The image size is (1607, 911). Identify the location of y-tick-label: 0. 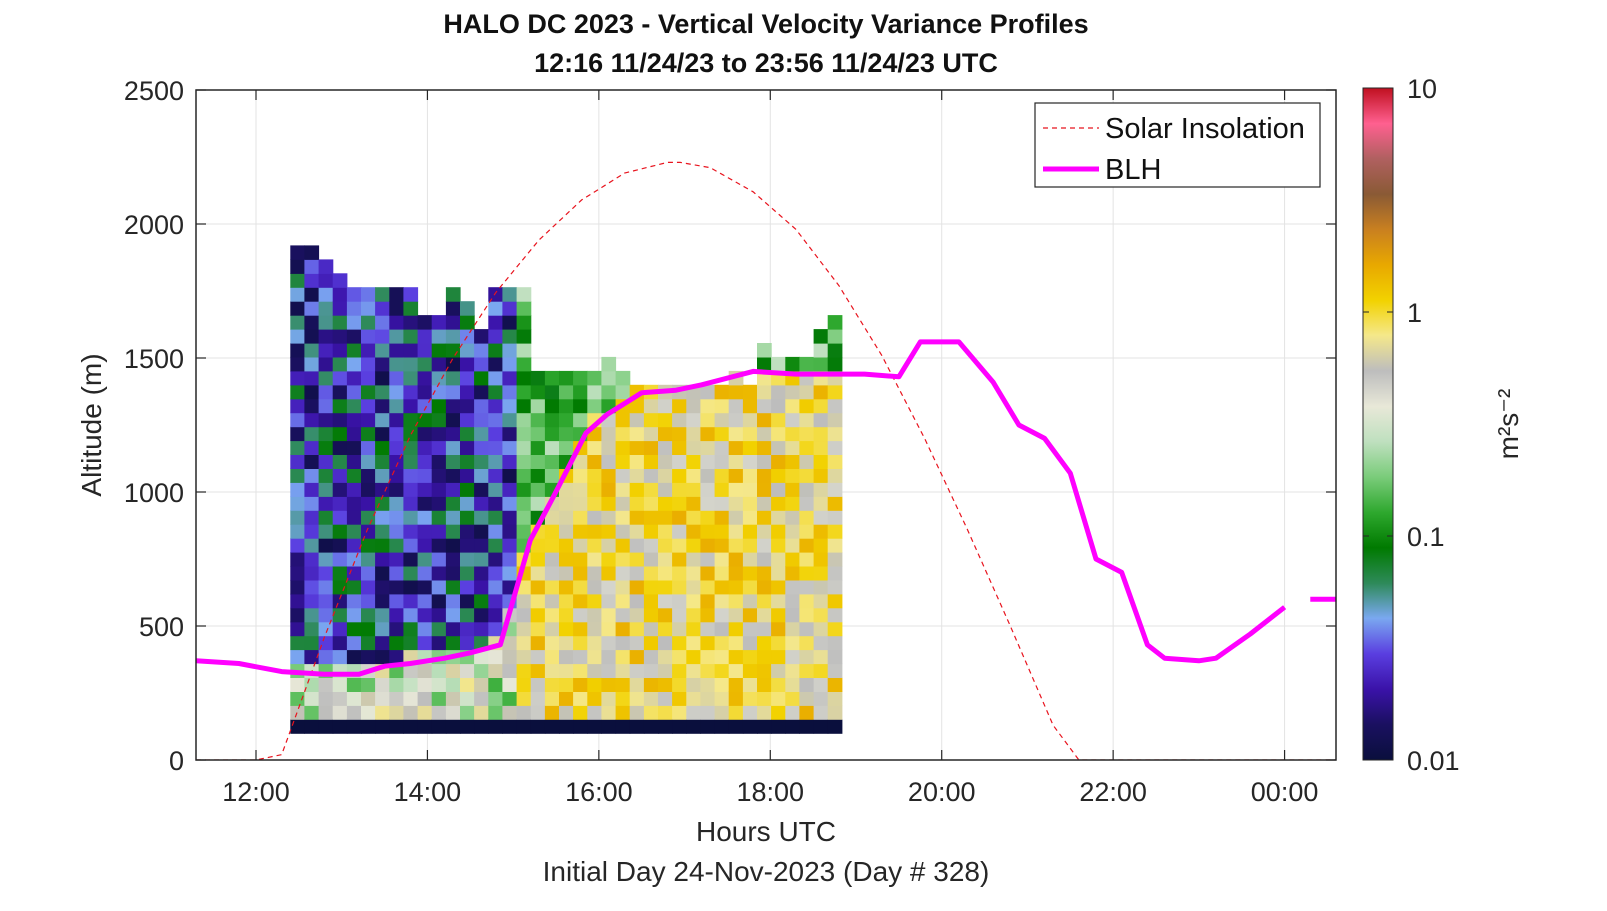
(176, 761).